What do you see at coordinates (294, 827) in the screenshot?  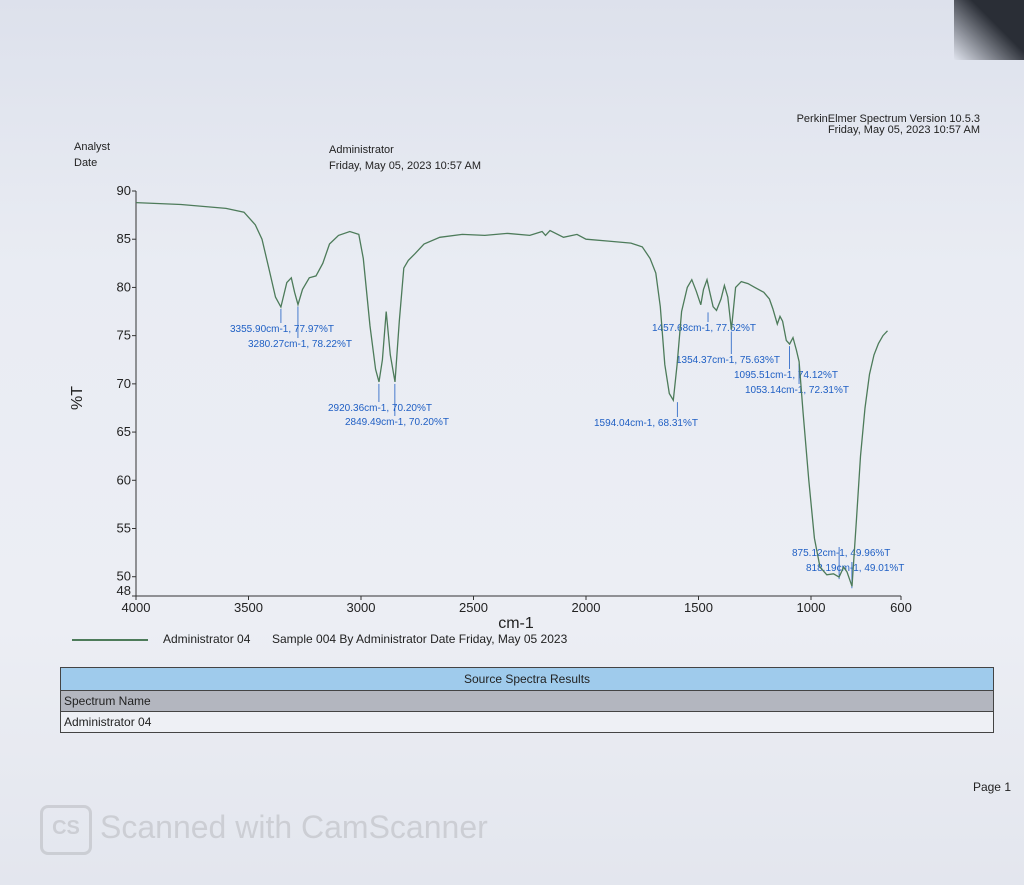 I see `watermark-text: Scanned with CamScanner` at bounding box center [294, 827].